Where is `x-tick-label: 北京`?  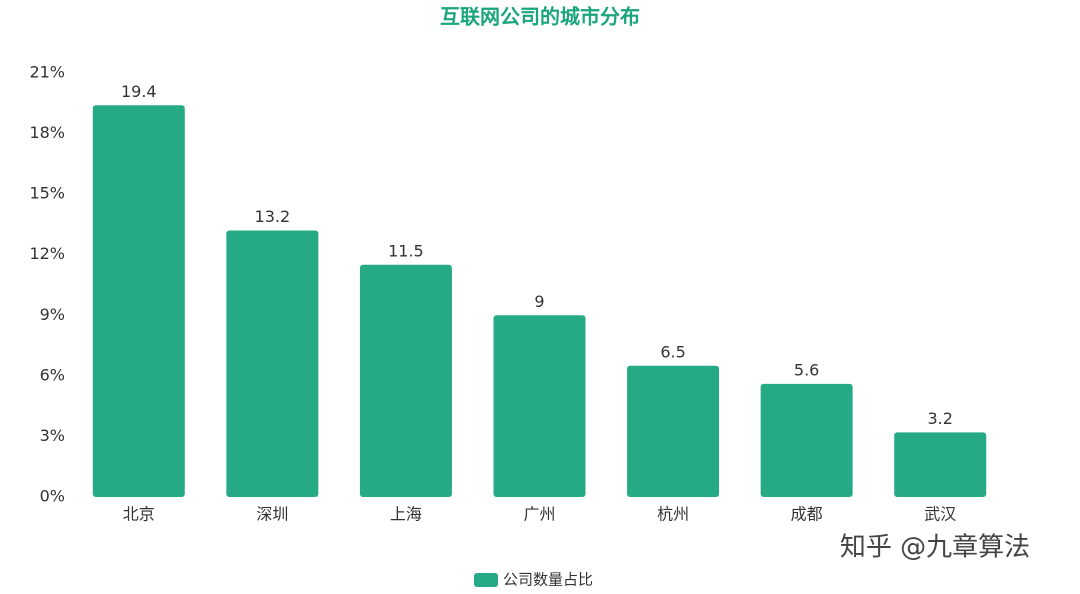
x-tick-label: 北京 is located at coordinates (139, 514).